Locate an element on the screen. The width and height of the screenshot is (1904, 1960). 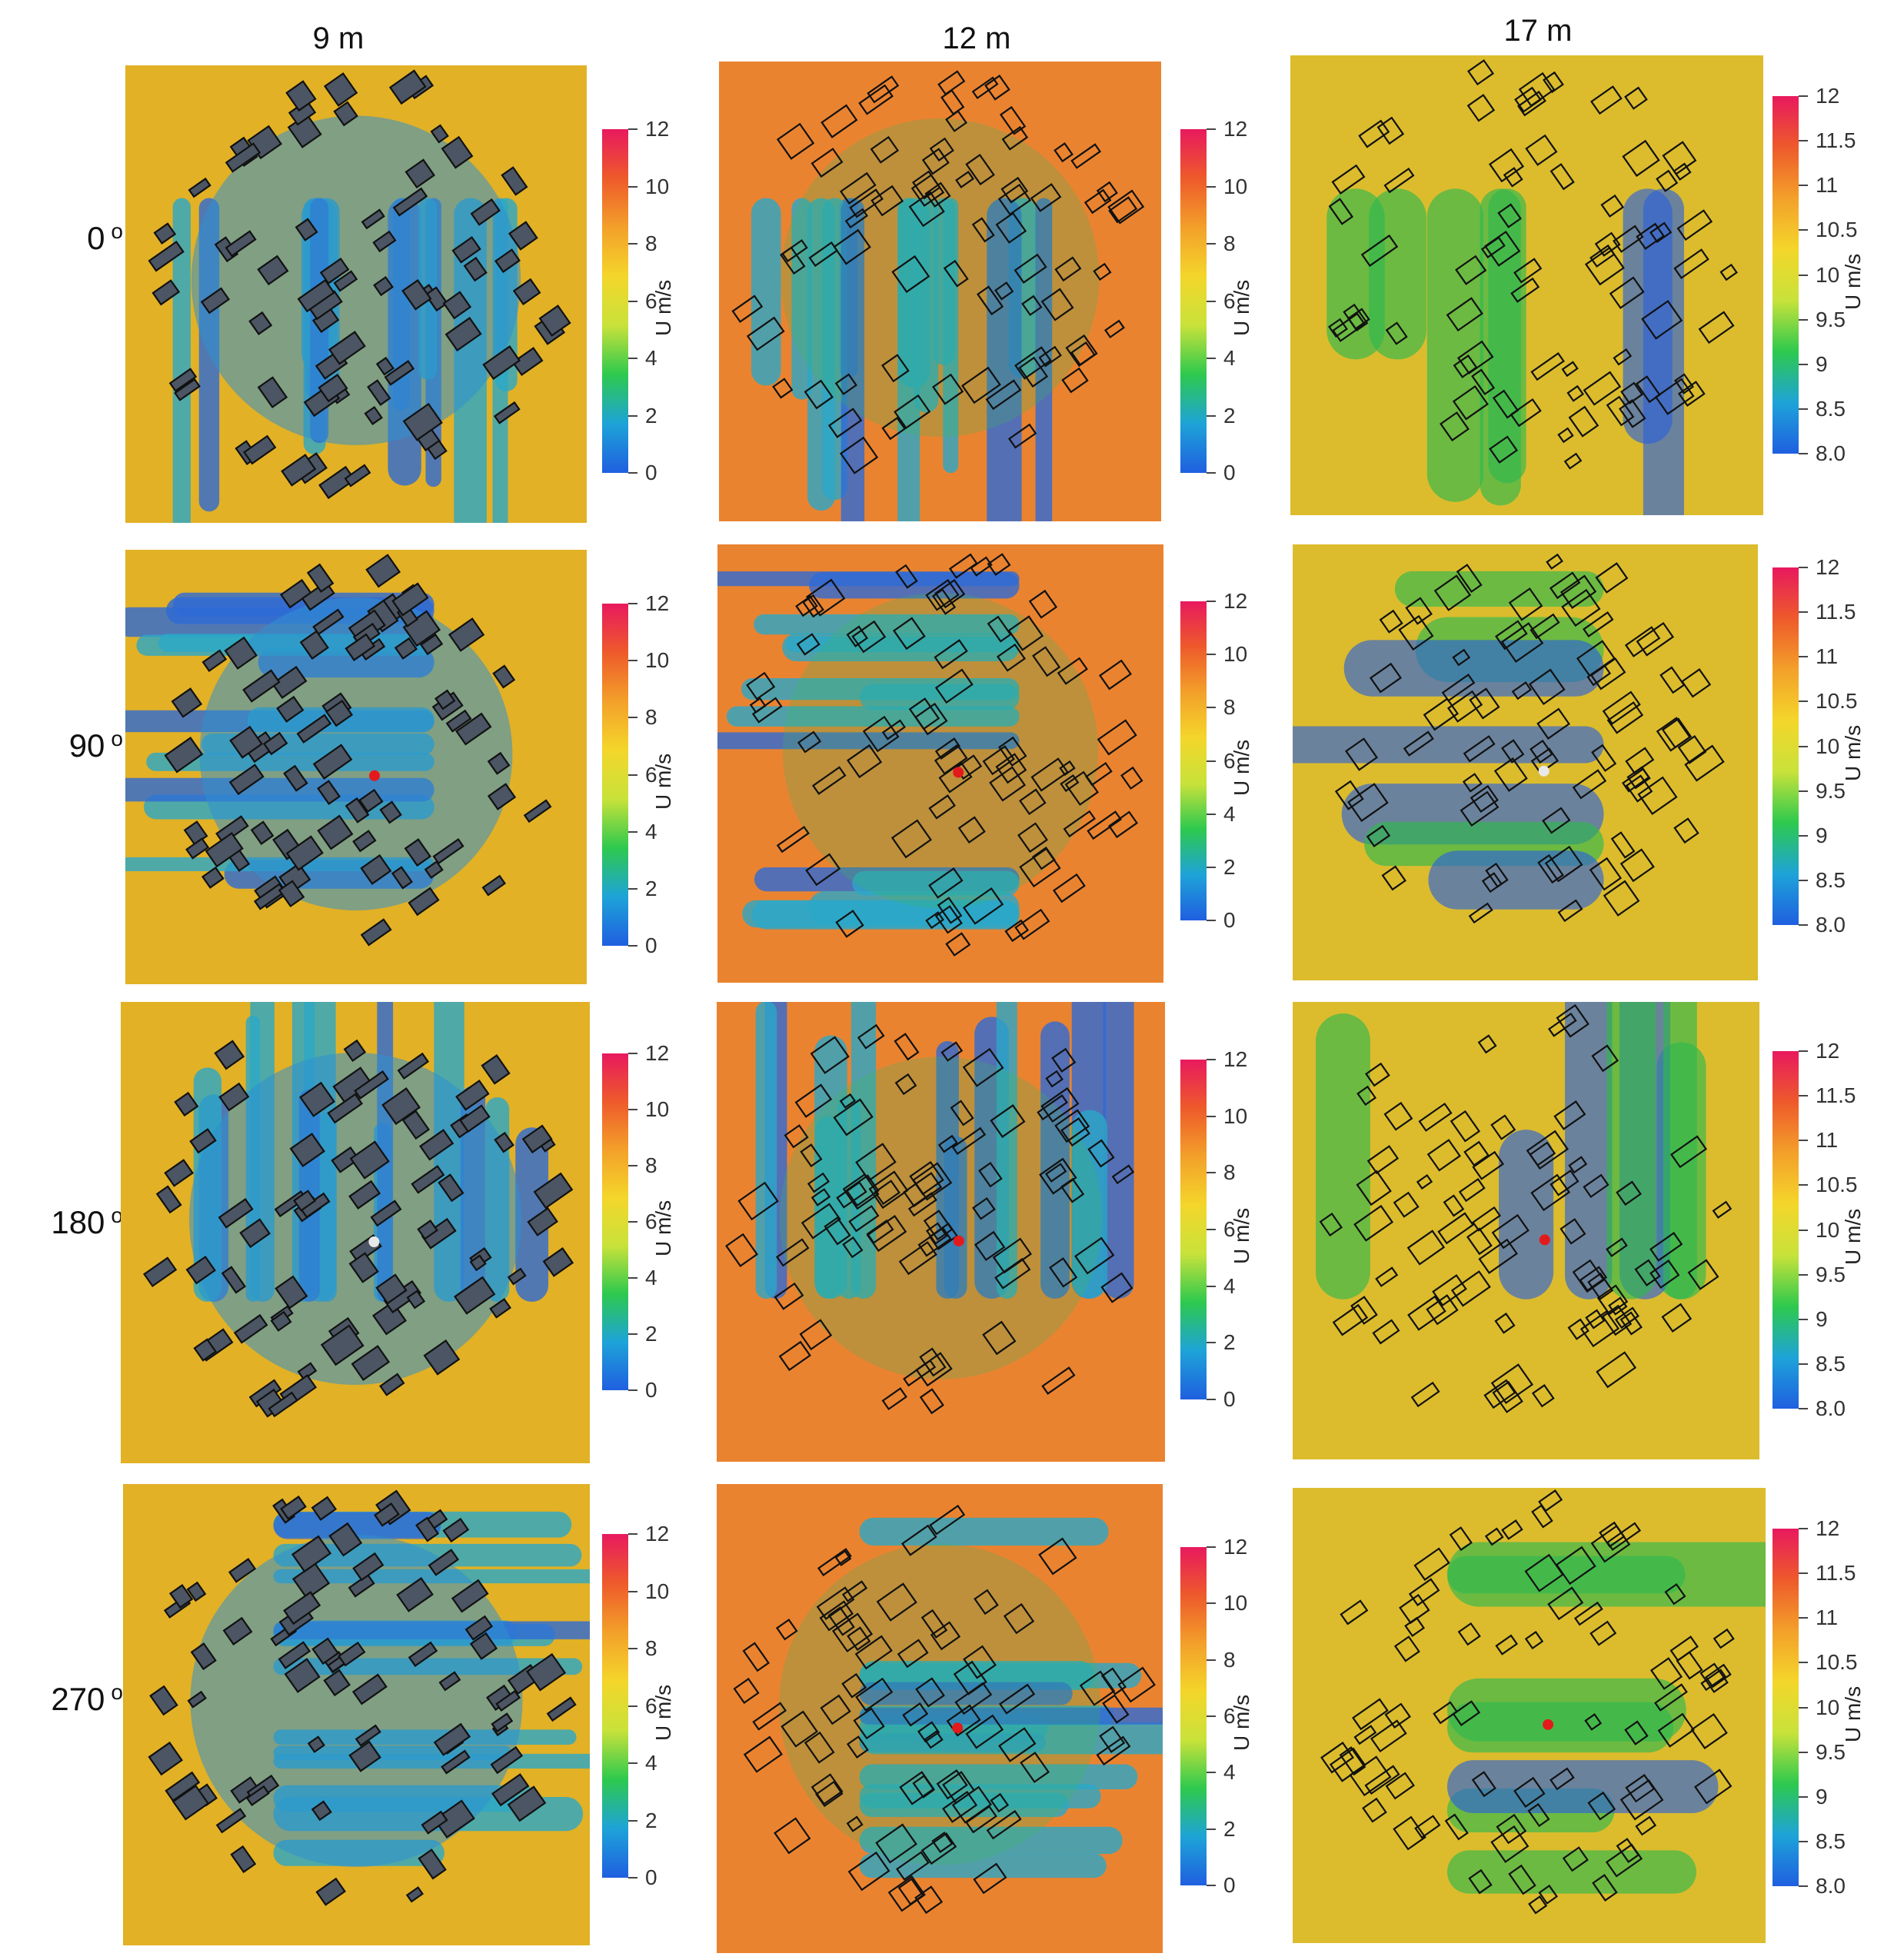
colorbar-tick-label: 11.5 is located at coordinates (1836, 612).